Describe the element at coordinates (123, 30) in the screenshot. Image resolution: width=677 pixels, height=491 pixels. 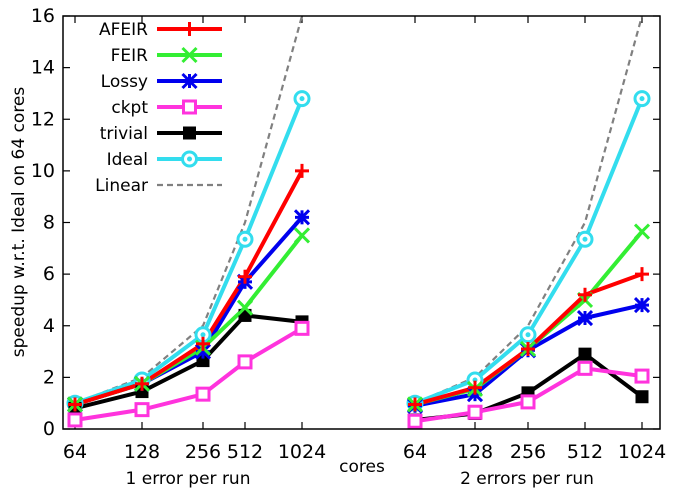
I see `legend-label: AFEIR` at that location.